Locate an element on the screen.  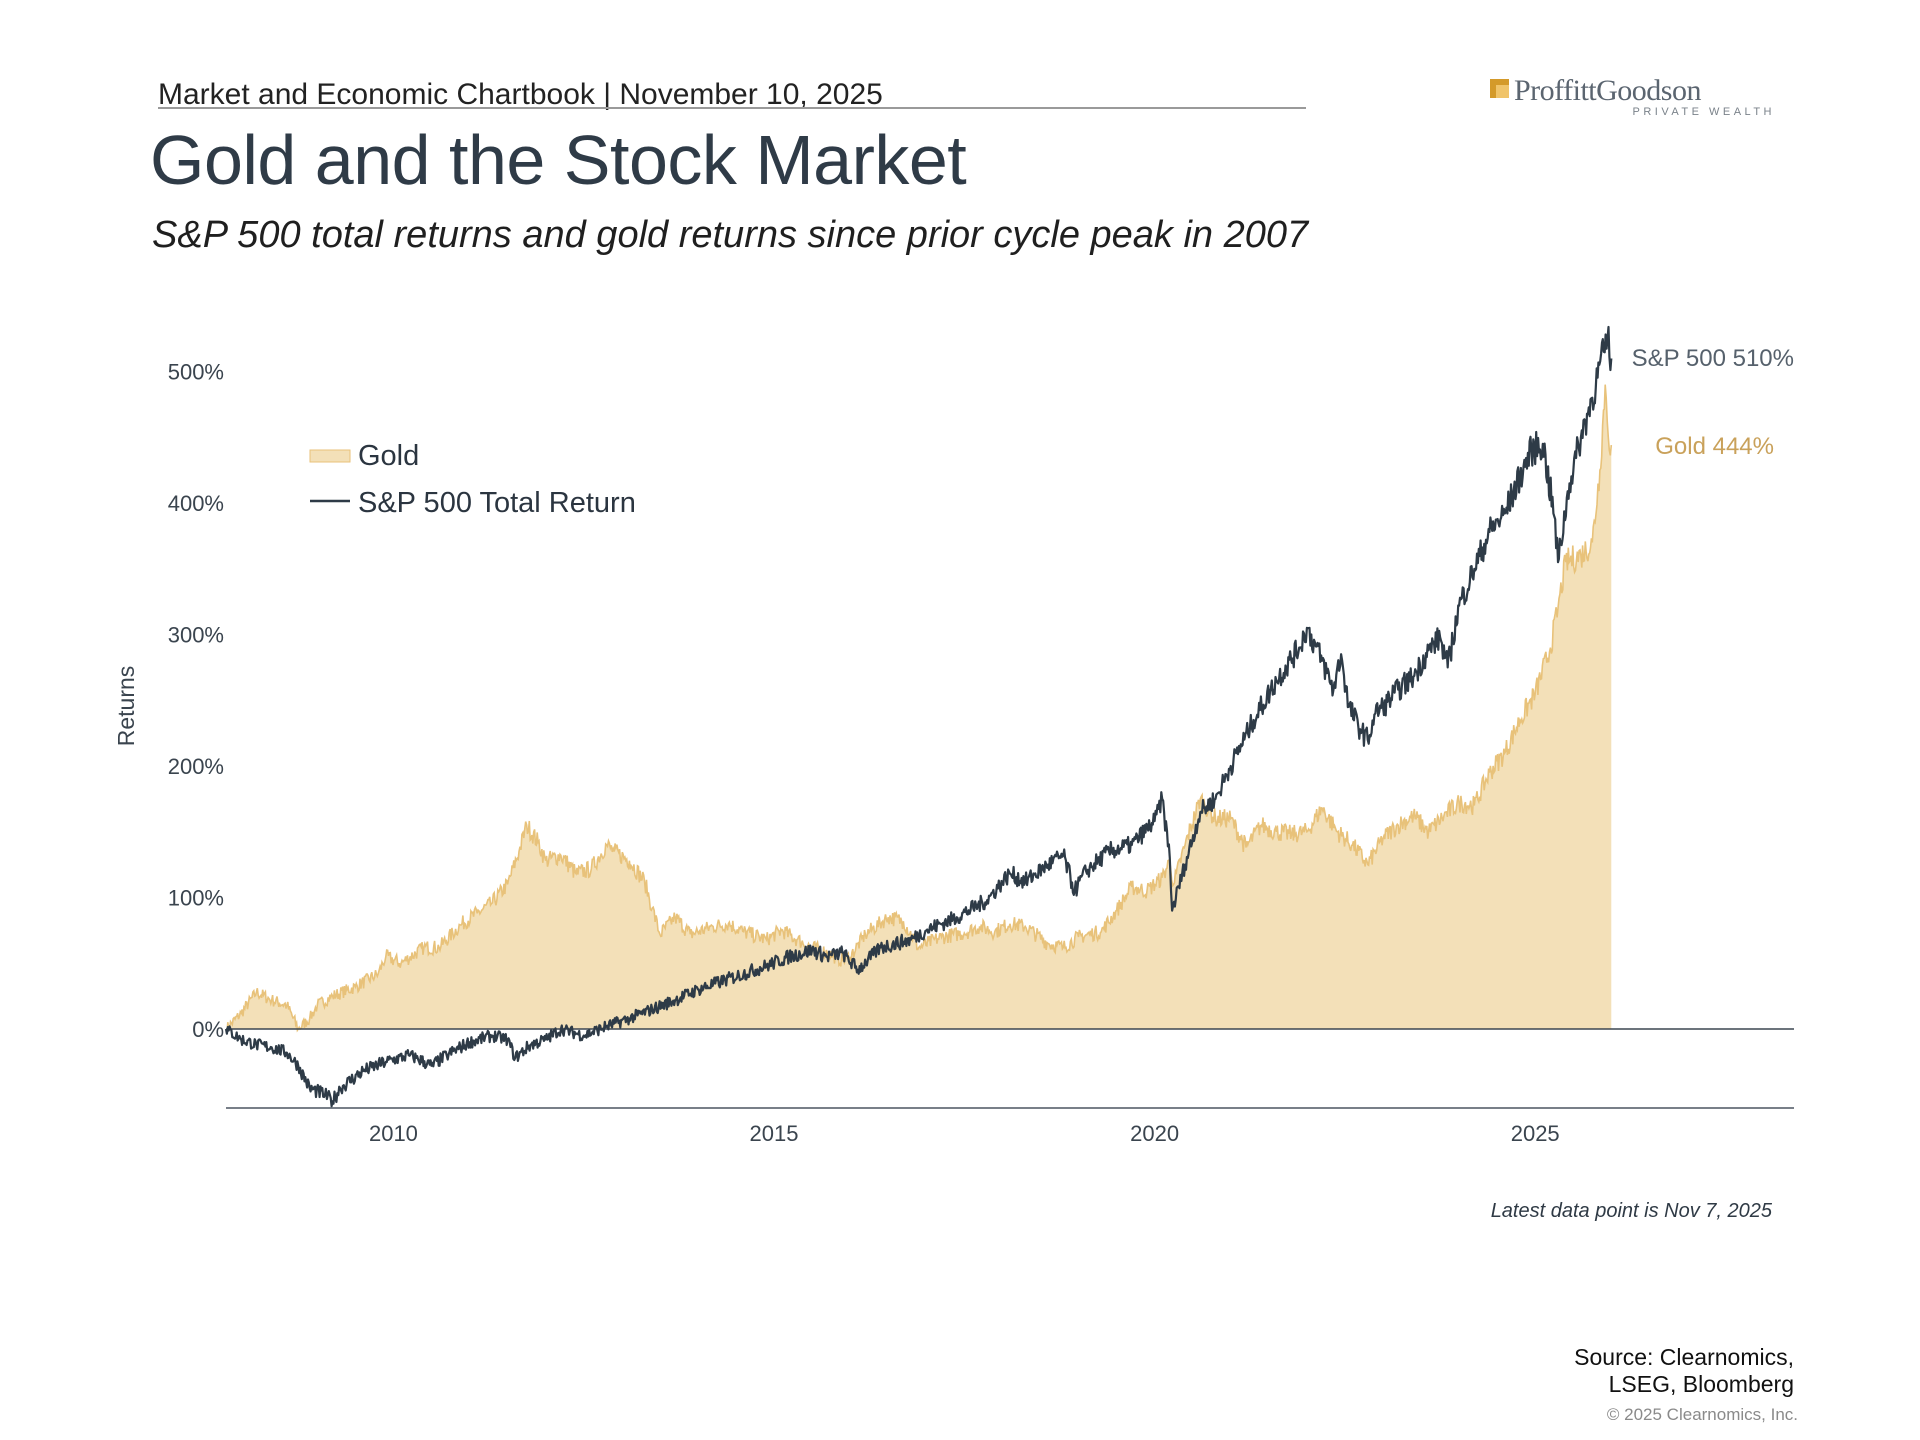
copyright-note: © 2025 Clearnomics, Inc. is located at coordinates (1702, 1414).